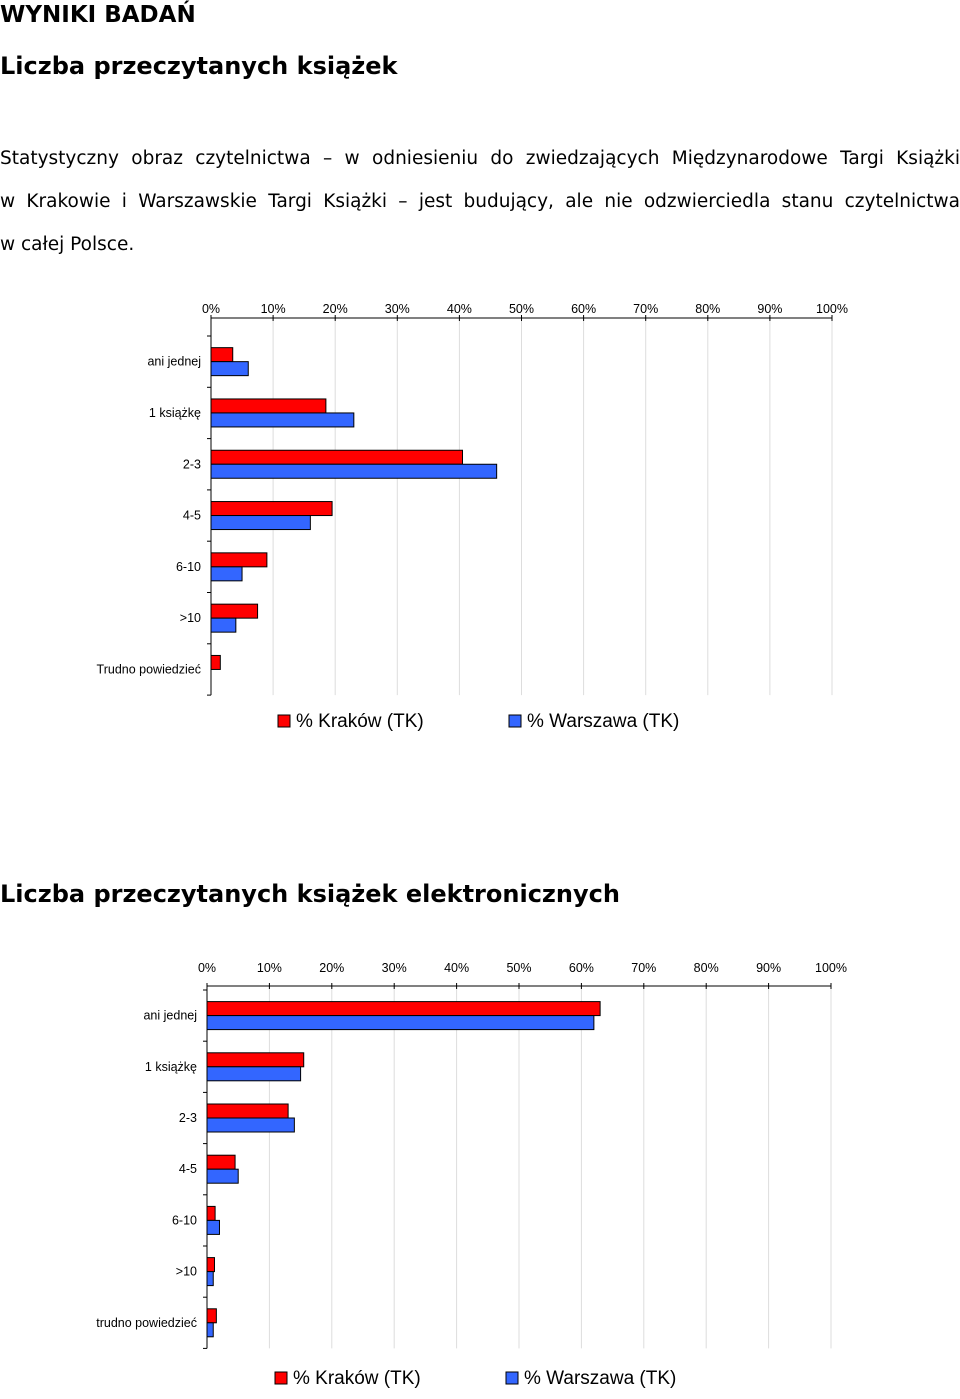 This screenshot has width=960, height=1399. I want to click on section-title: WYNIKI BADAŃ, so click(98, 15).